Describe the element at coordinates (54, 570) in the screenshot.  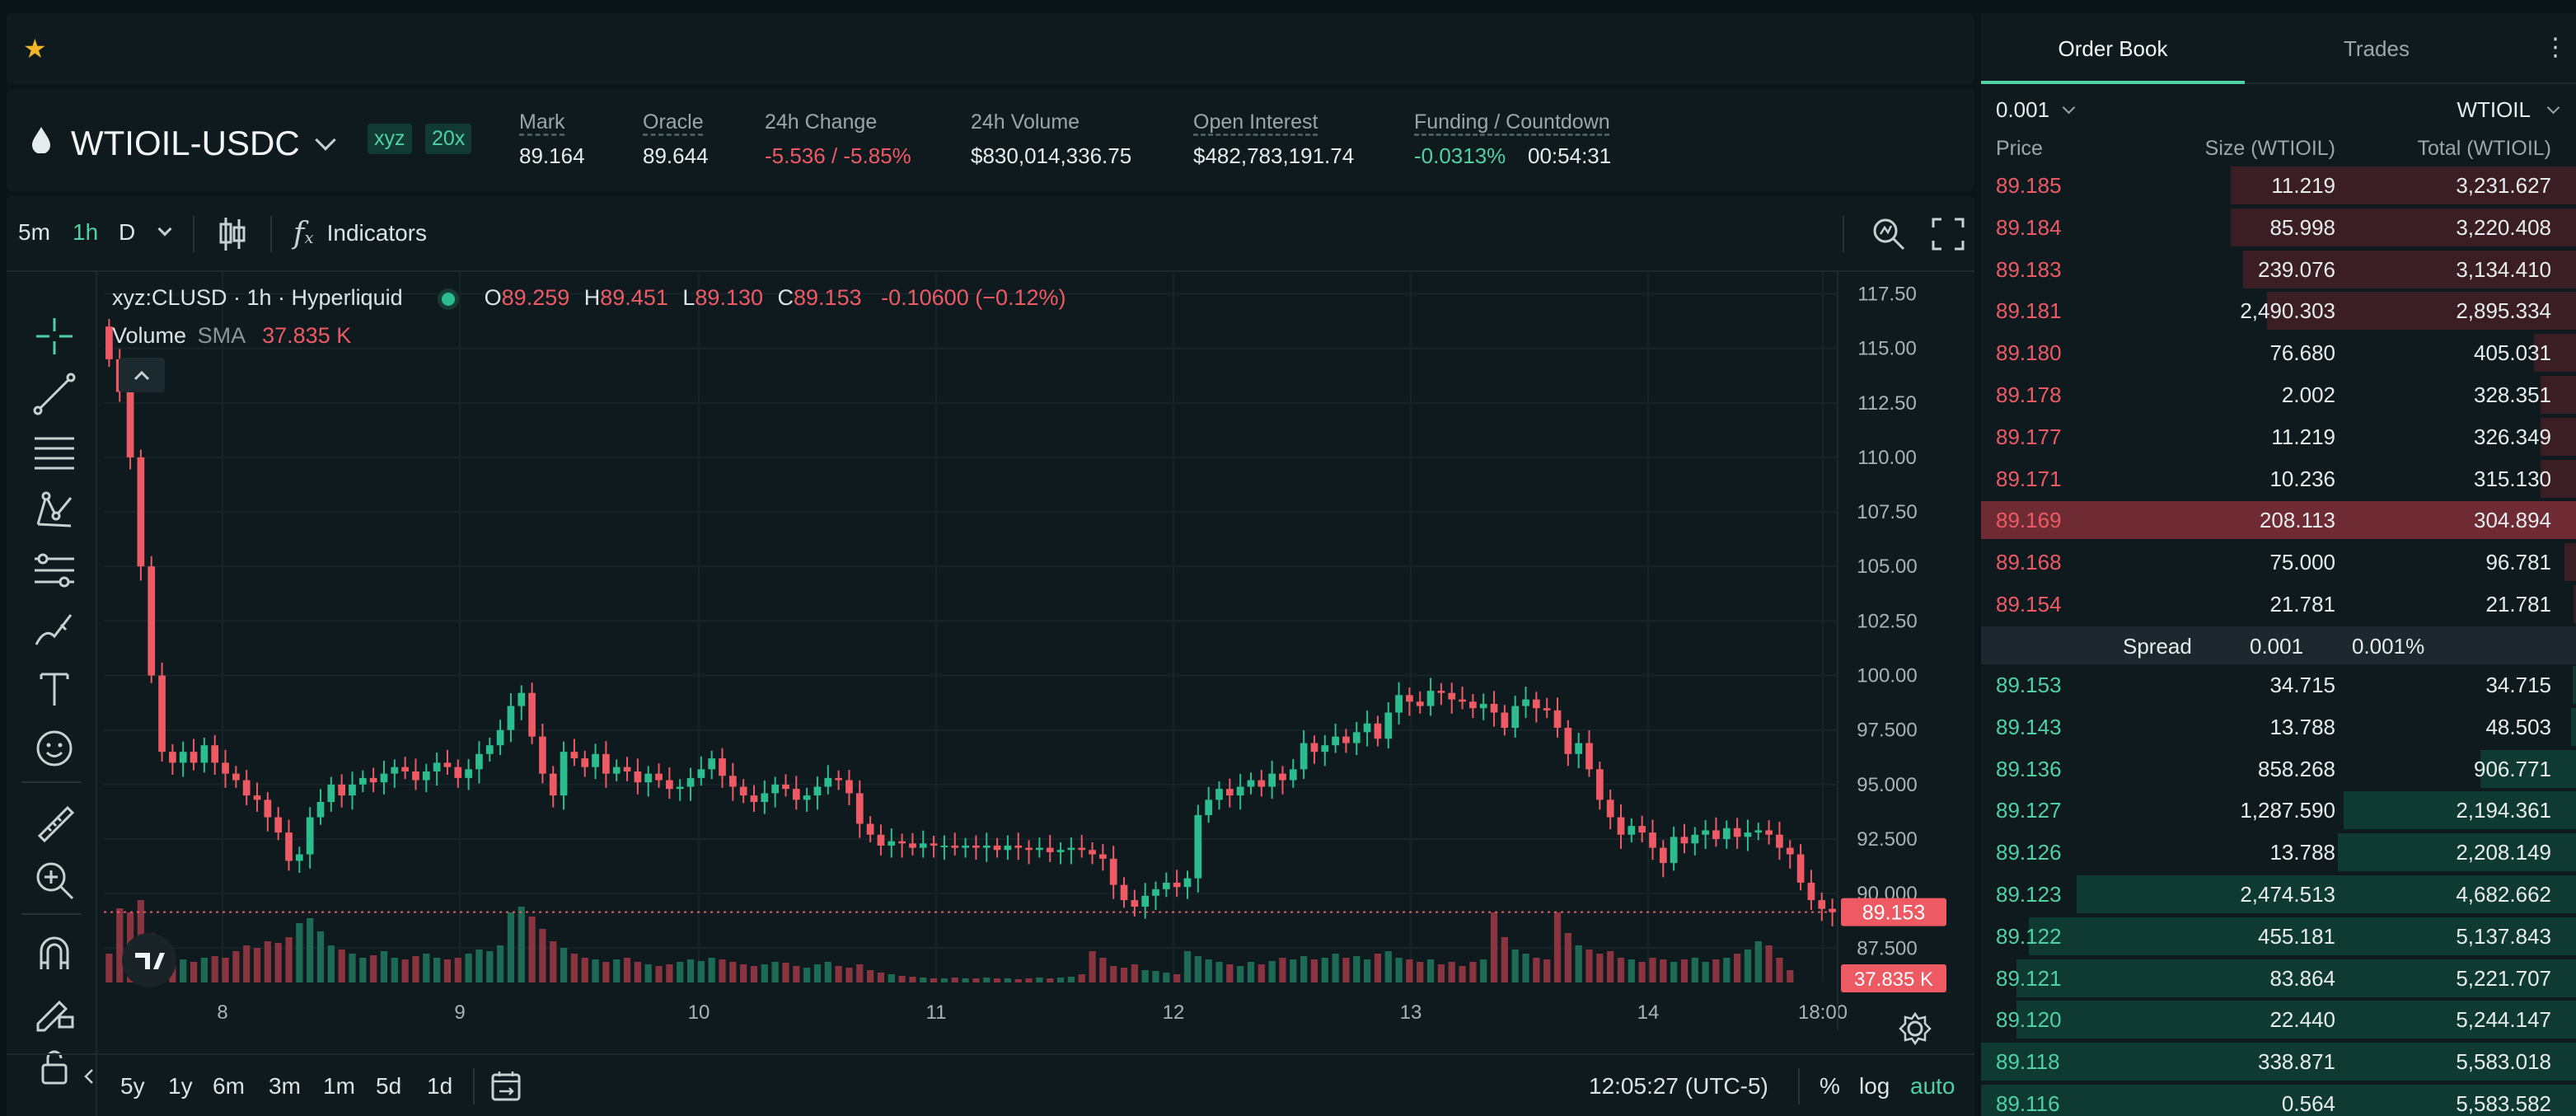
I see `fib-icon` at that location.